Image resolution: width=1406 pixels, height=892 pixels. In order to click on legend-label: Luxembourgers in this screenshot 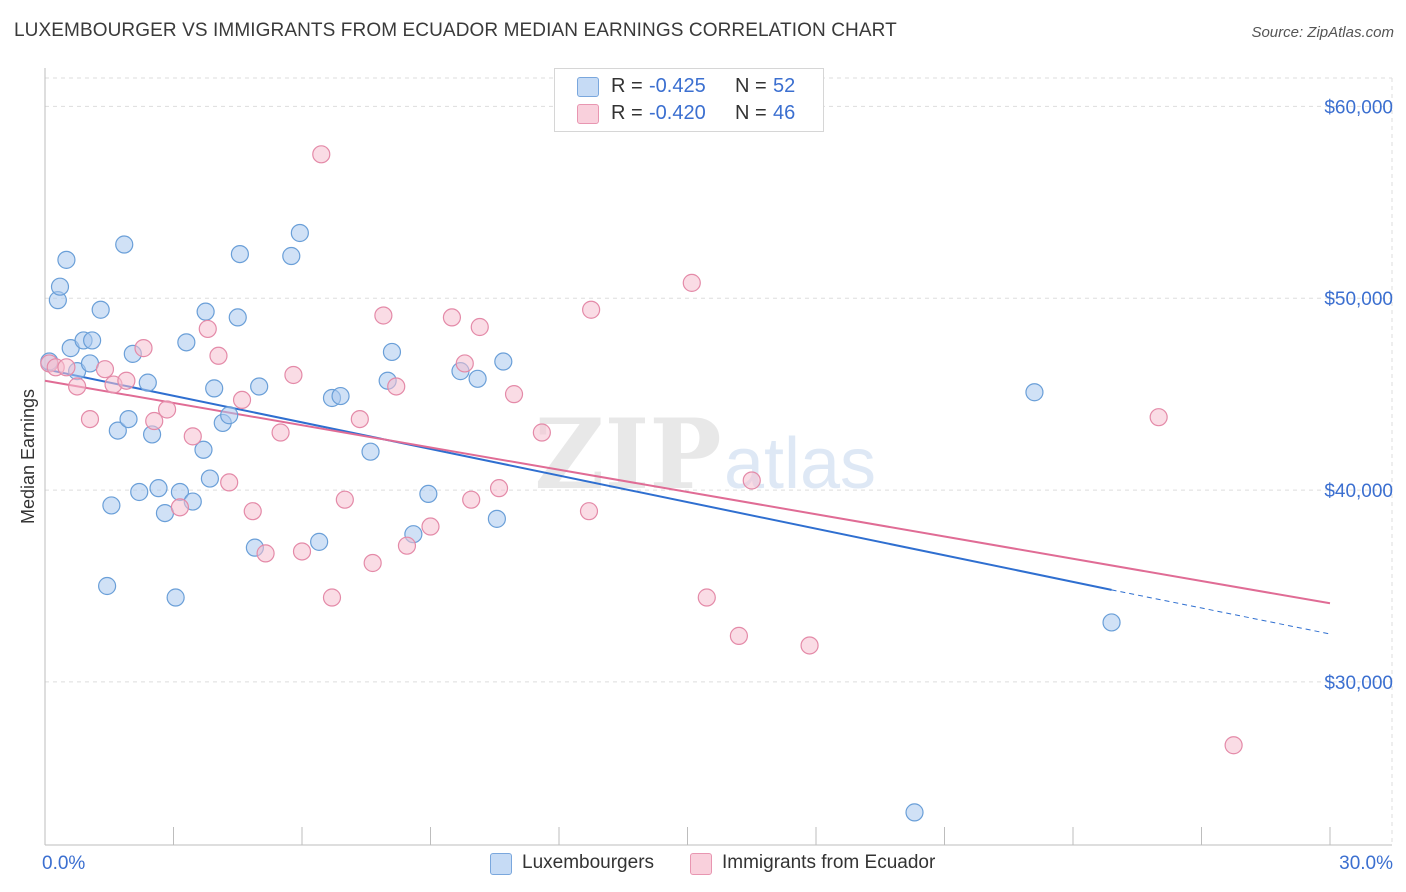, I will do `click(588, 862)`.